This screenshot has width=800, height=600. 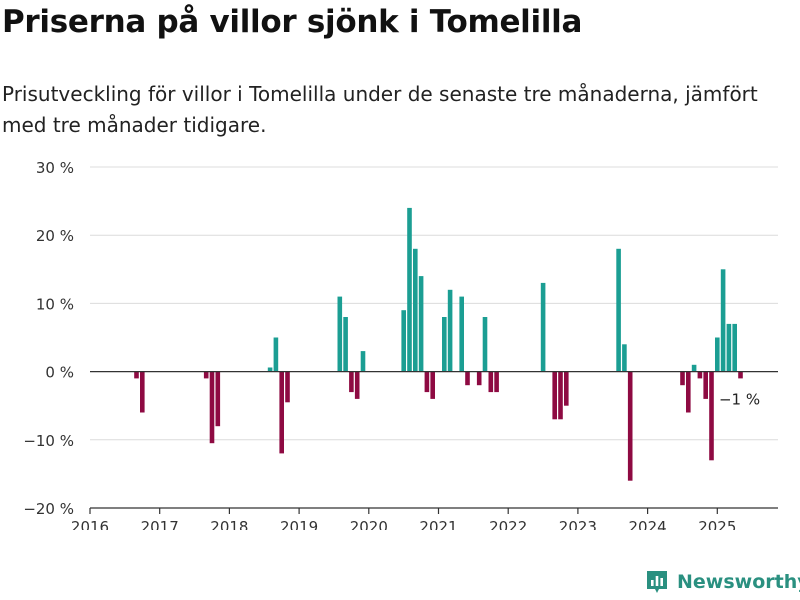 What do you see at coordinates (738, 582) in the screenshot?
I see `brand-name: Newsworthy` at bounding box center [738, 582].